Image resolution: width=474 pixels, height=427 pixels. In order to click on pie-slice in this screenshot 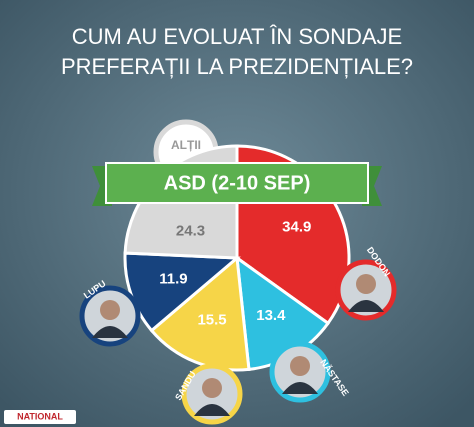, I will do `click(200, 313)`.